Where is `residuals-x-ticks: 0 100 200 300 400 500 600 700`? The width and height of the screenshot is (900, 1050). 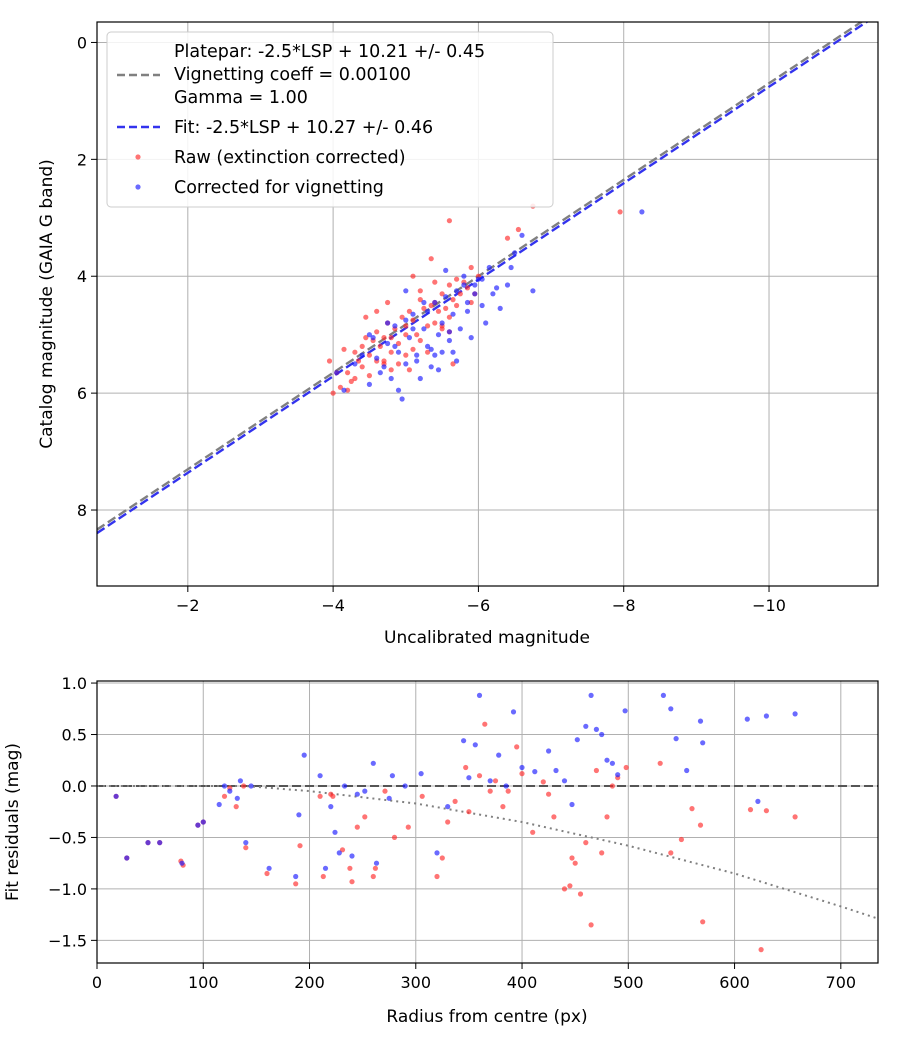
residuals-x-ticks: 0 100 200 300 400 500 600 700 is located at coordinates (474, 977).